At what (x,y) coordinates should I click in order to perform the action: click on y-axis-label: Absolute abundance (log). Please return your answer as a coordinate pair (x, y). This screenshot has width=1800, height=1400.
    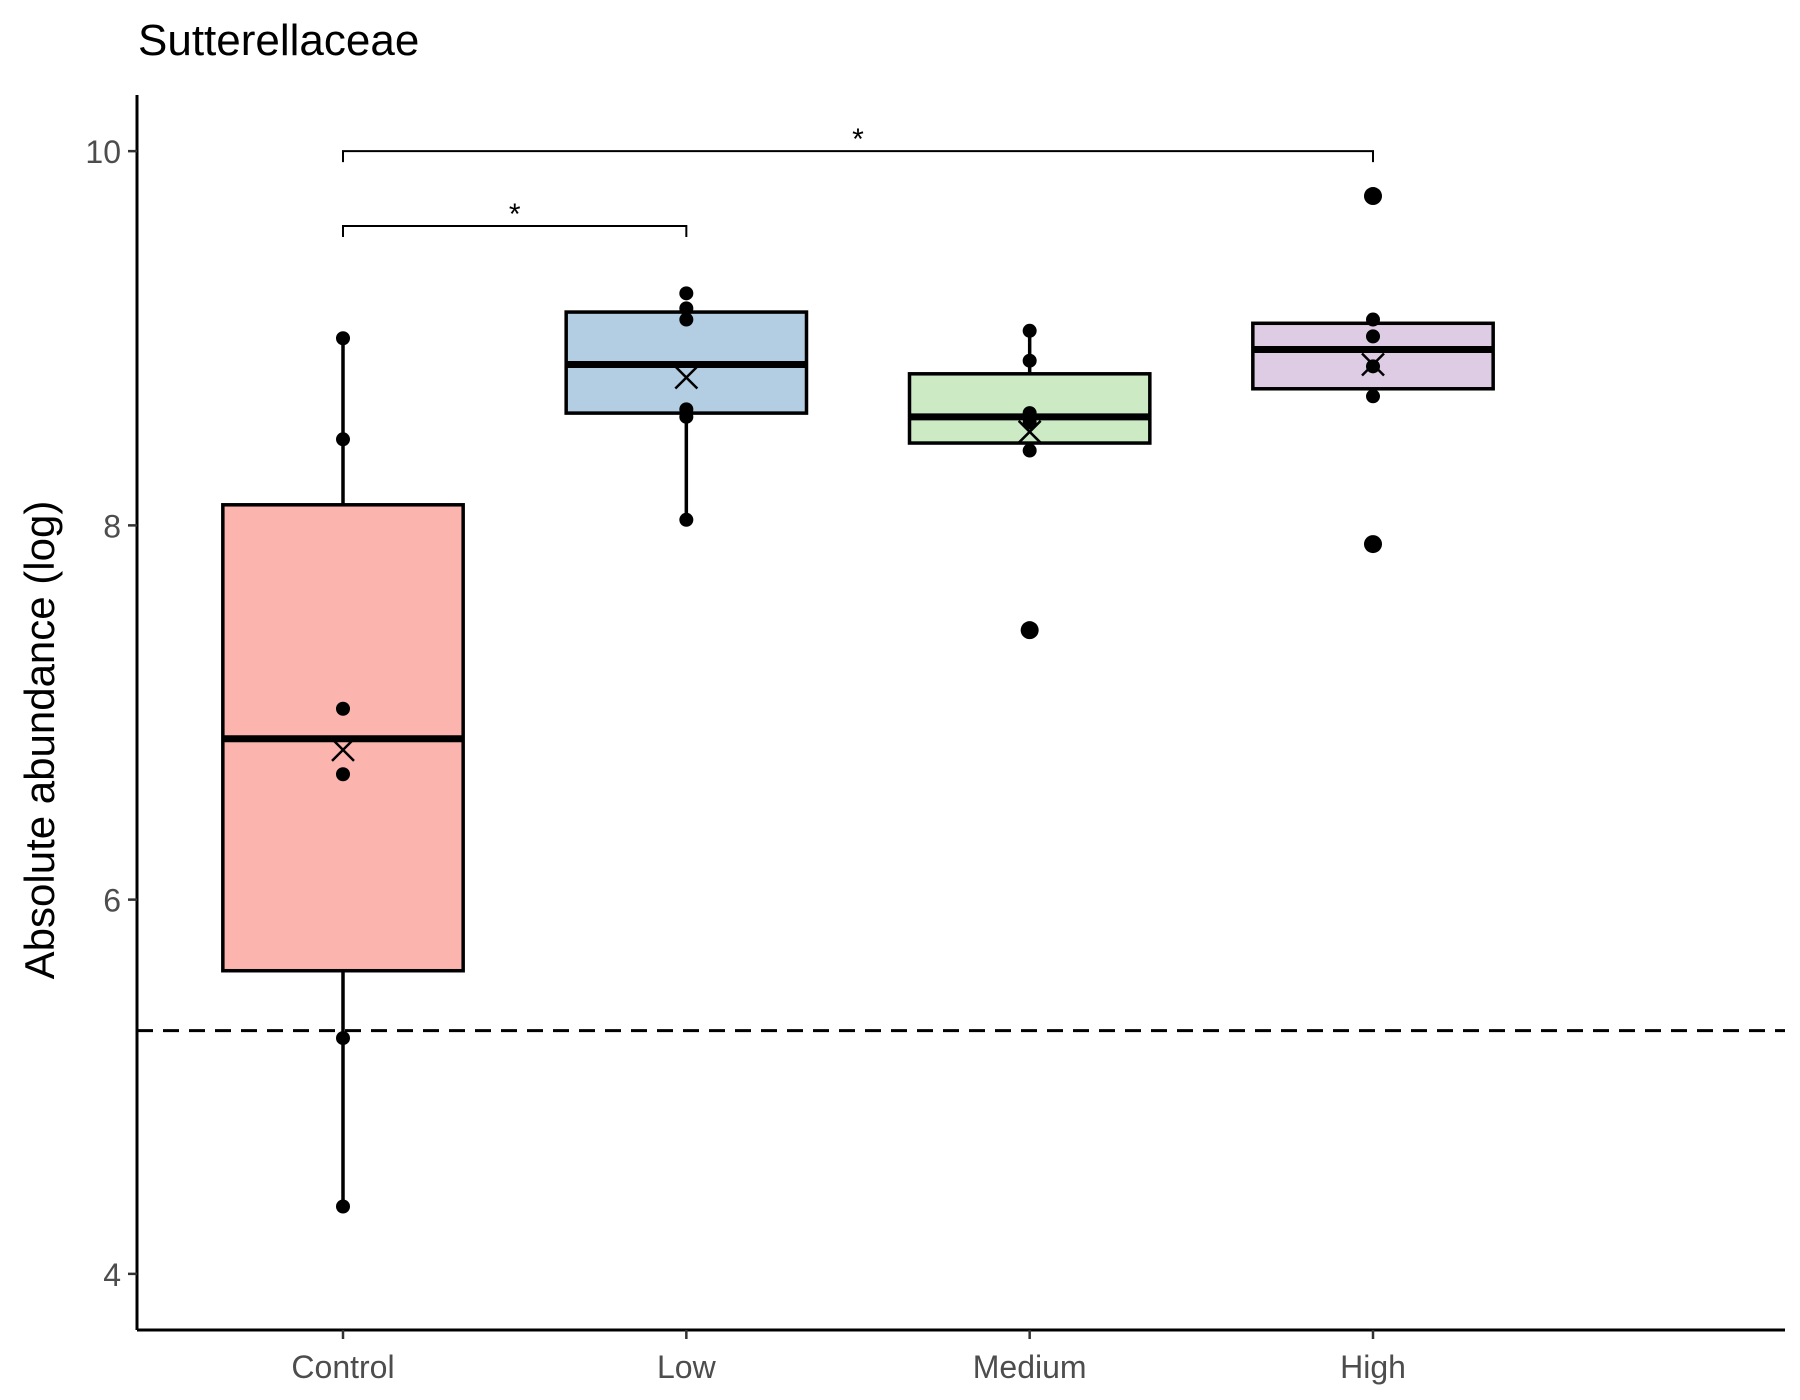
    Looking at the image, I should click on (39, 740).